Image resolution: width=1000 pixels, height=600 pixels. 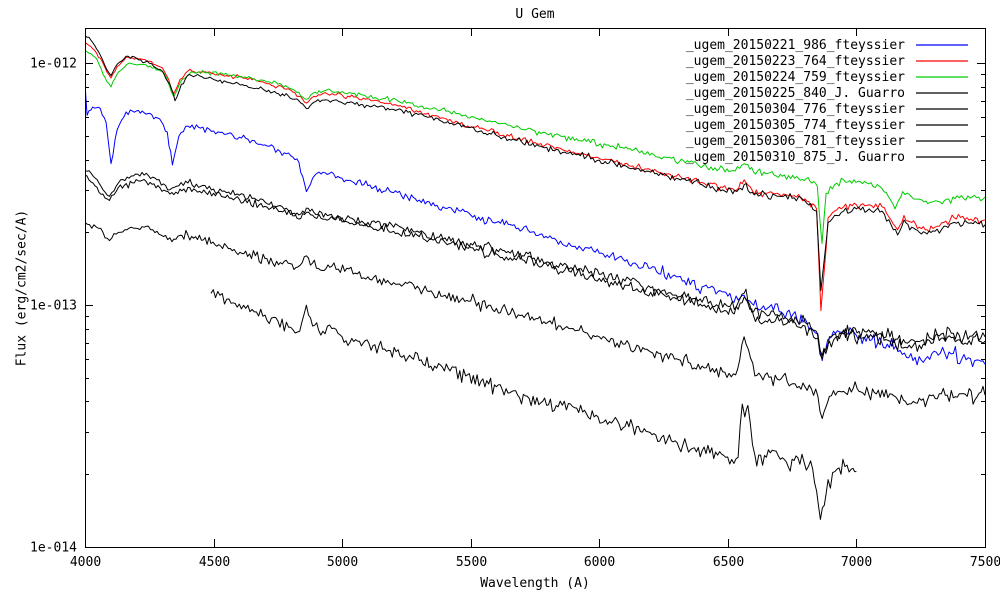 I want to click on legend-entry: _ugem_20150310_875_J. Guarro, so click(x=827, y=157).